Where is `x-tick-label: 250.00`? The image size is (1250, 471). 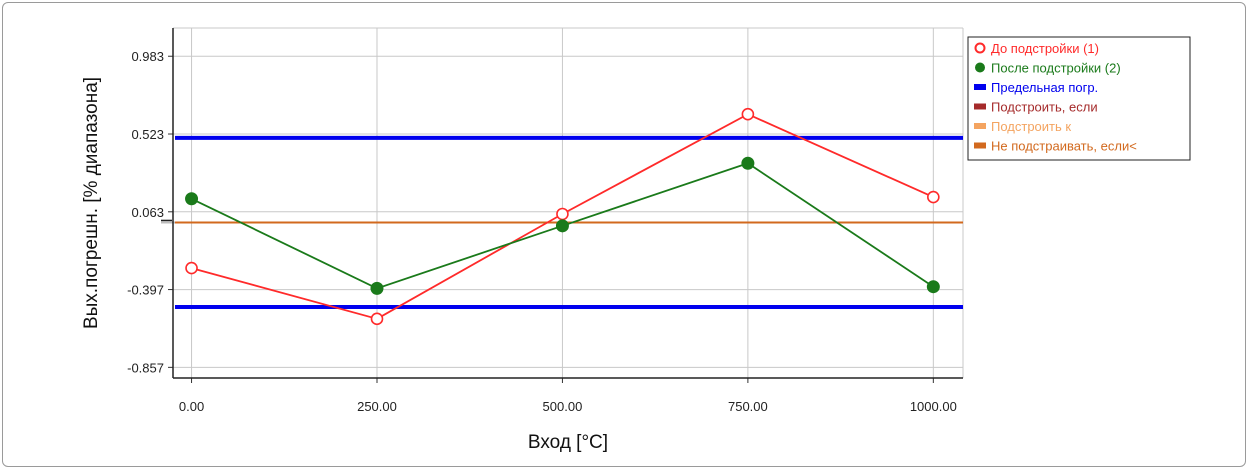
x-tick-label: 250.00 is located at coordinates (377, 406).